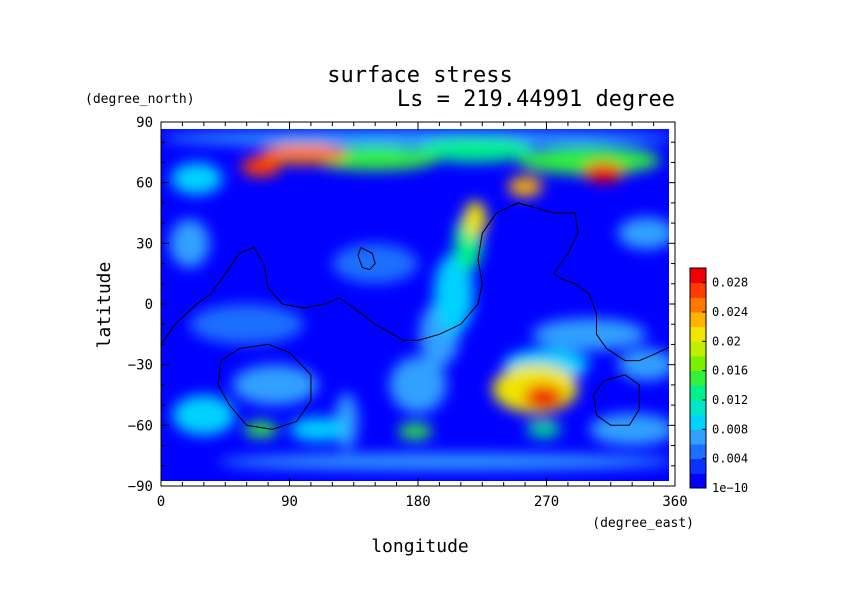  What do you see at coordinates (289, 502) in the screenshot?
I see `x-tick-label: 90` at bounding box center [289, 502].